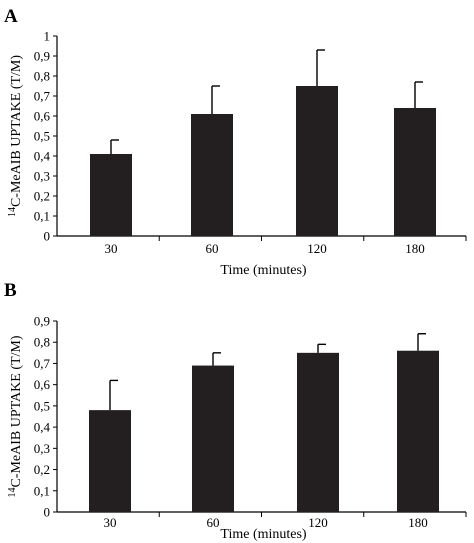 The image size is (474, 543). I want to click on panel-a-x-tick-label-180: 180, so click(415, 248).